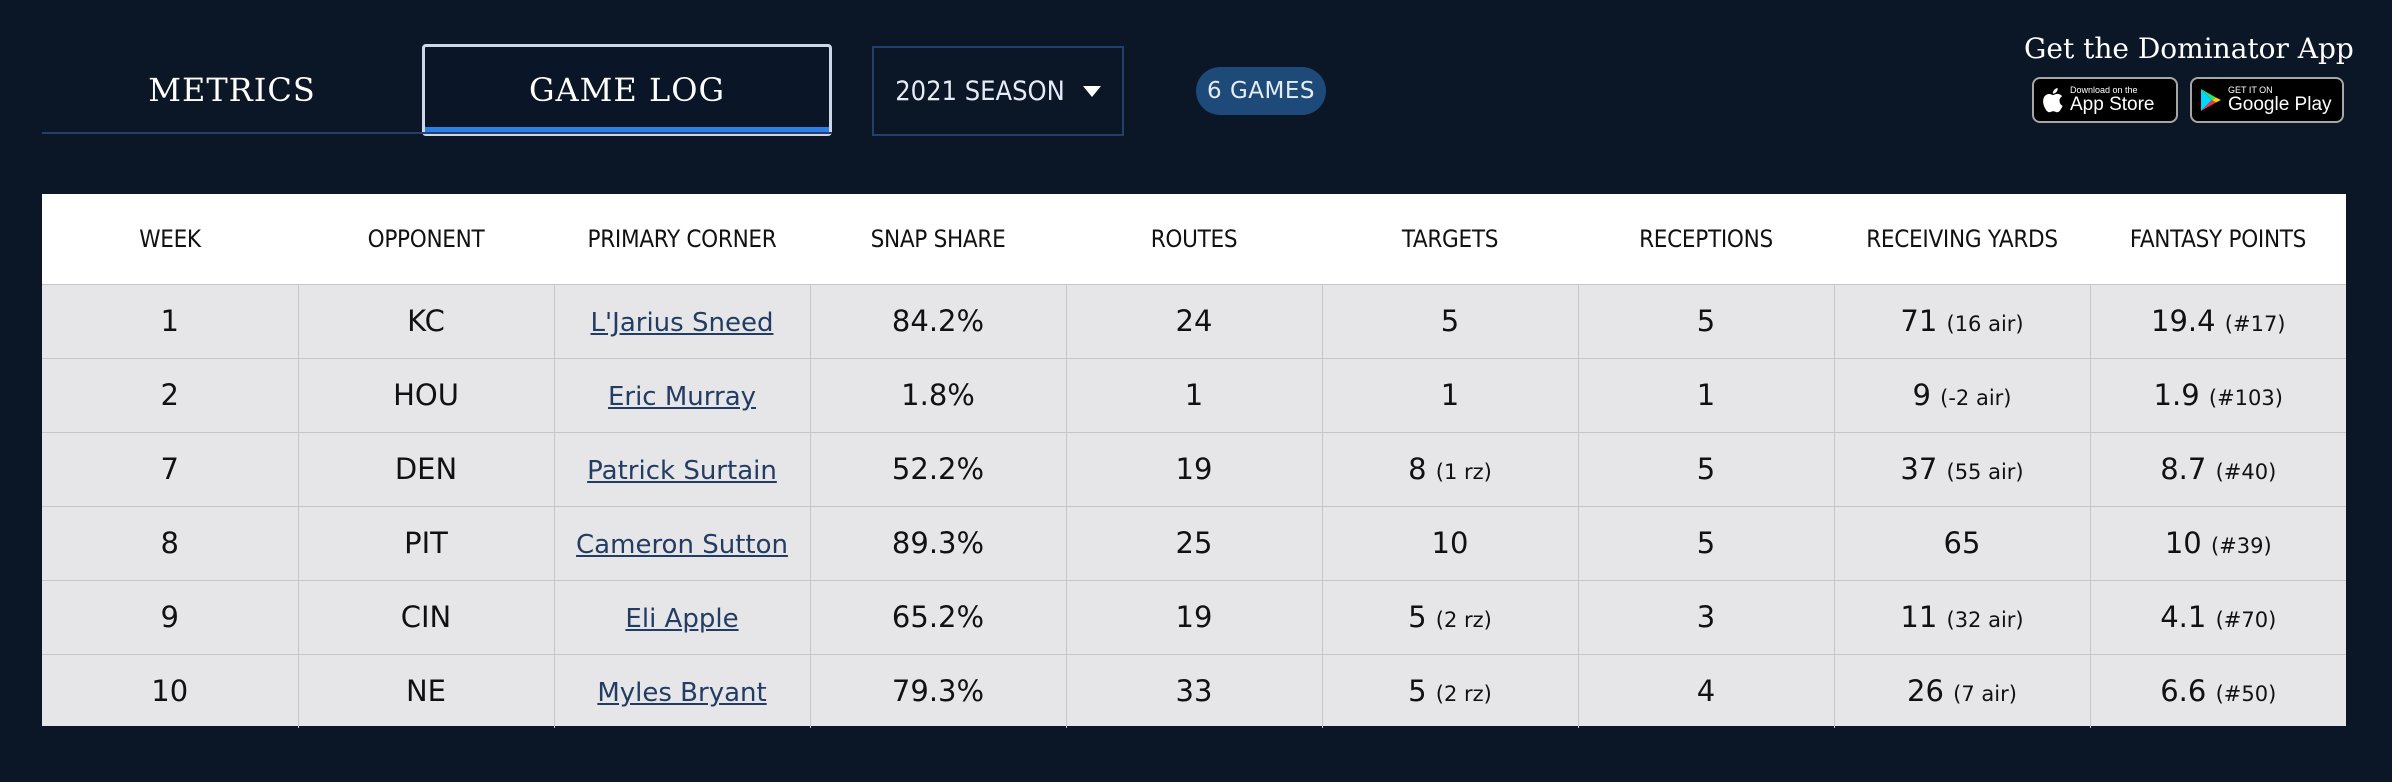 The width and height of the screenshot is (2392, 782). I want to click on cell-yards: 9 (-2 air), so click(1961, 394).